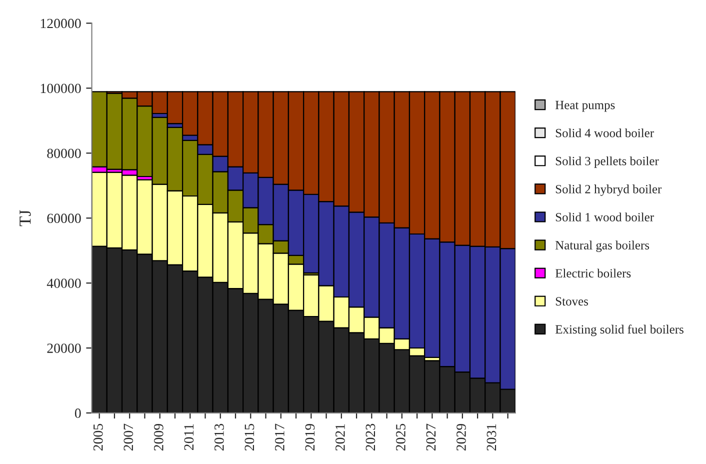 The width and height of the screenshot is (706, 464). I want to click on legend-label: Solid 2 hybryd boiler, so click(609, 190).